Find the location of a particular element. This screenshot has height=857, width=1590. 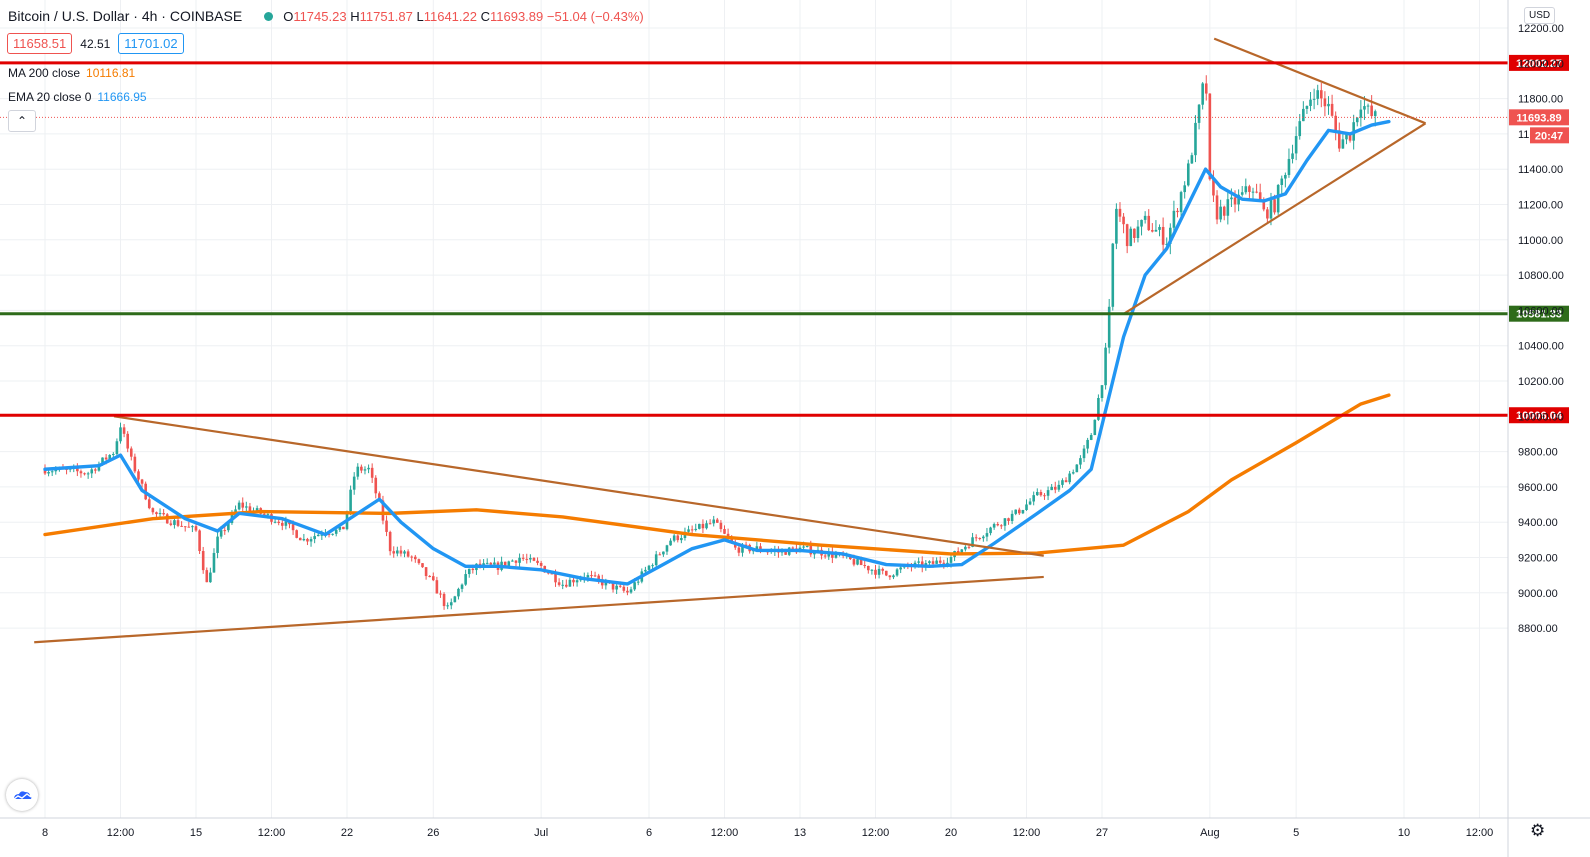

tradingview-logo-icon is located at coordinates (22, 795).